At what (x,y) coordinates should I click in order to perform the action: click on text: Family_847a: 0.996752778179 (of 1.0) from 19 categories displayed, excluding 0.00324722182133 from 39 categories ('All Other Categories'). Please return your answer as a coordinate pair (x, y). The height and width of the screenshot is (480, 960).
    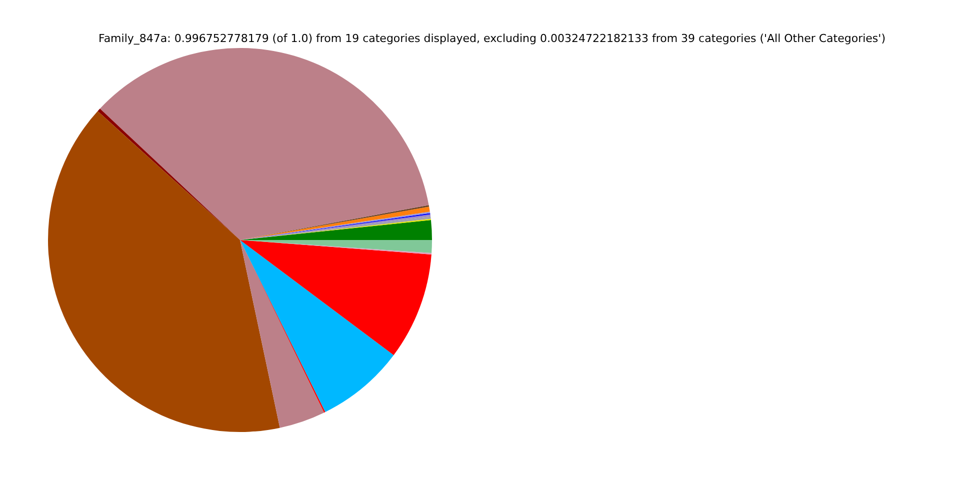
    Looking at the image, I should click on (492, 38).